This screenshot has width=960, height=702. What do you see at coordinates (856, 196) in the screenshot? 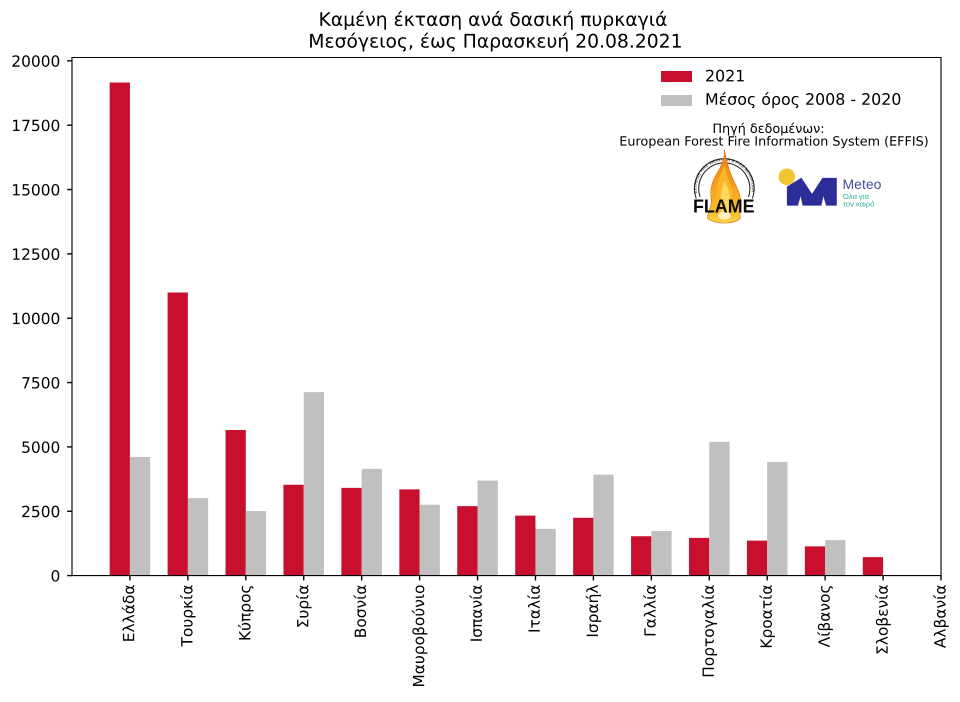
I see `svg-text: Όλα για` at bounding box center [856, 196].